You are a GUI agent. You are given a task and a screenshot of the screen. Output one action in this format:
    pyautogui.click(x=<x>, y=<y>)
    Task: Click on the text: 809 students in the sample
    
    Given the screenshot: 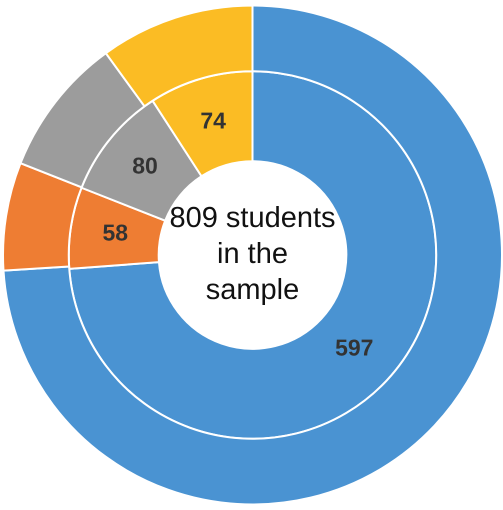 What is the action you would take?
    pyautogui.click(x=252, y=254)
    